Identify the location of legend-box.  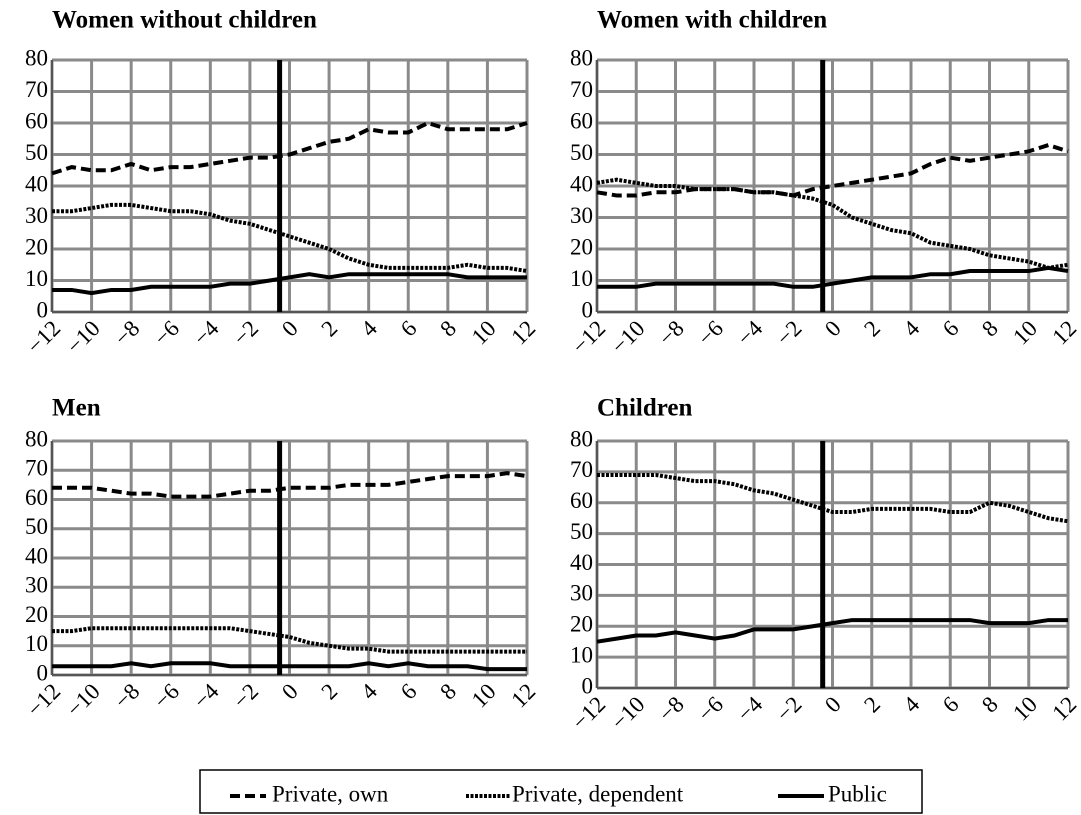
(561, 791).